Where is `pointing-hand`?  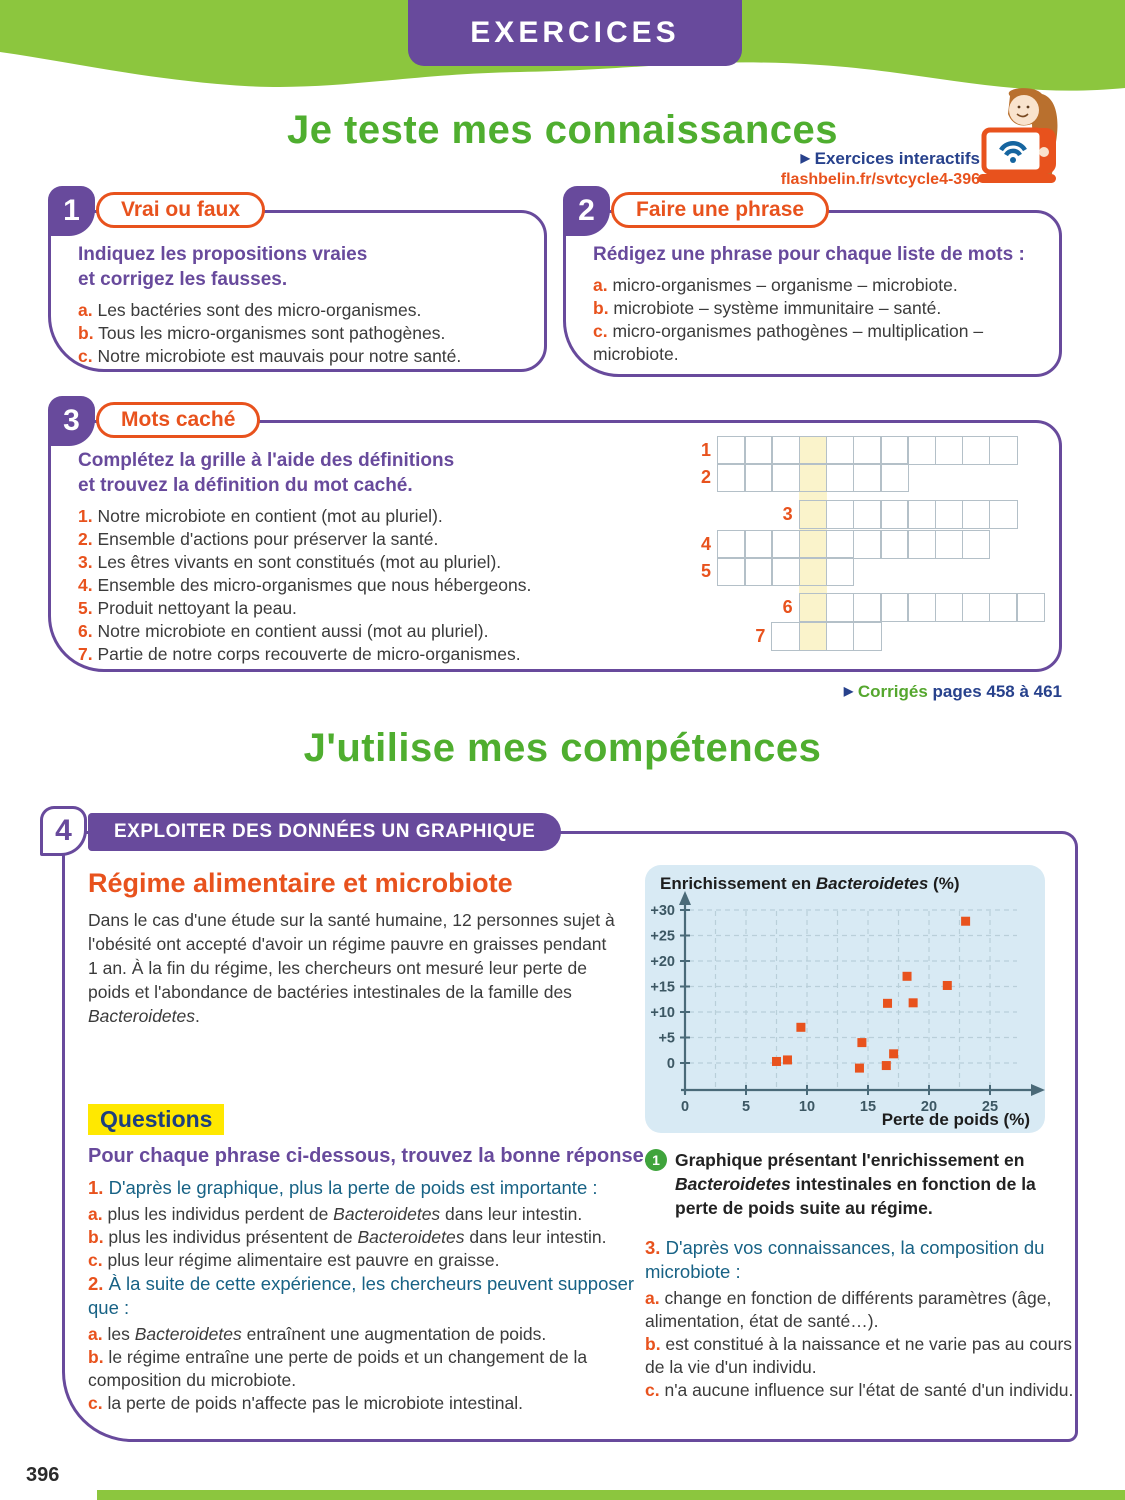 pointing-hand is located at coordinates (1044, 152).